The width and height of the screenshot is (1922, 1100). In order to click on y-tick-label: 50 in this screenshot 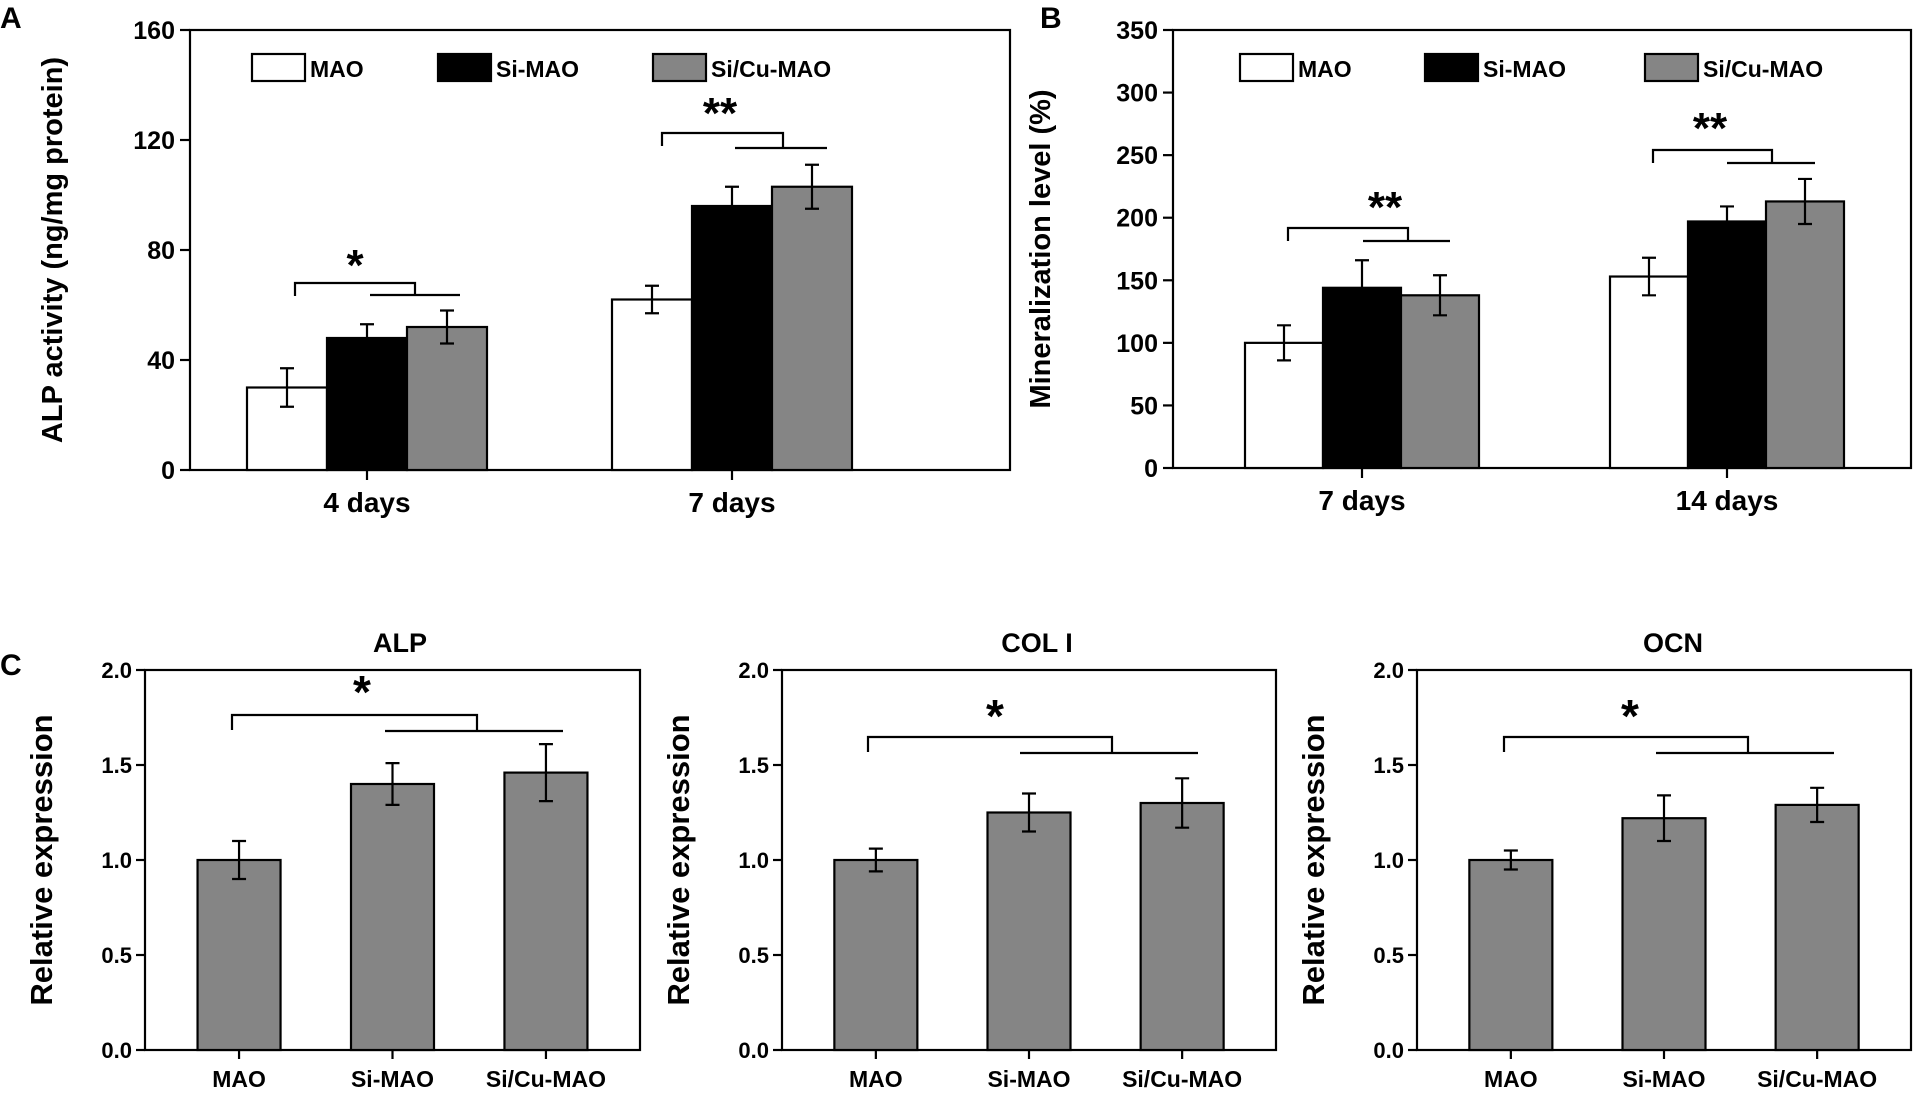, I will do `click(1144, 406)`.